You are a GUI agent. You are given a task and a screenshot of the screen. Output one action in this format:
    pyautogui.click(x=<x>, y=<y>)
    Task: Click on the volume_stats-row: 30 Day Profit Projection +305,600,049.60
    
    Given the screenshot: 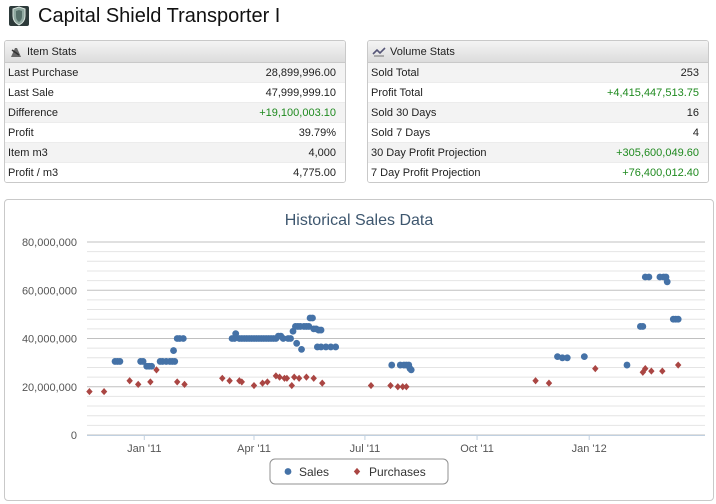 What is the action you would take?
    pyautogui.click(x=538, y=153)
    